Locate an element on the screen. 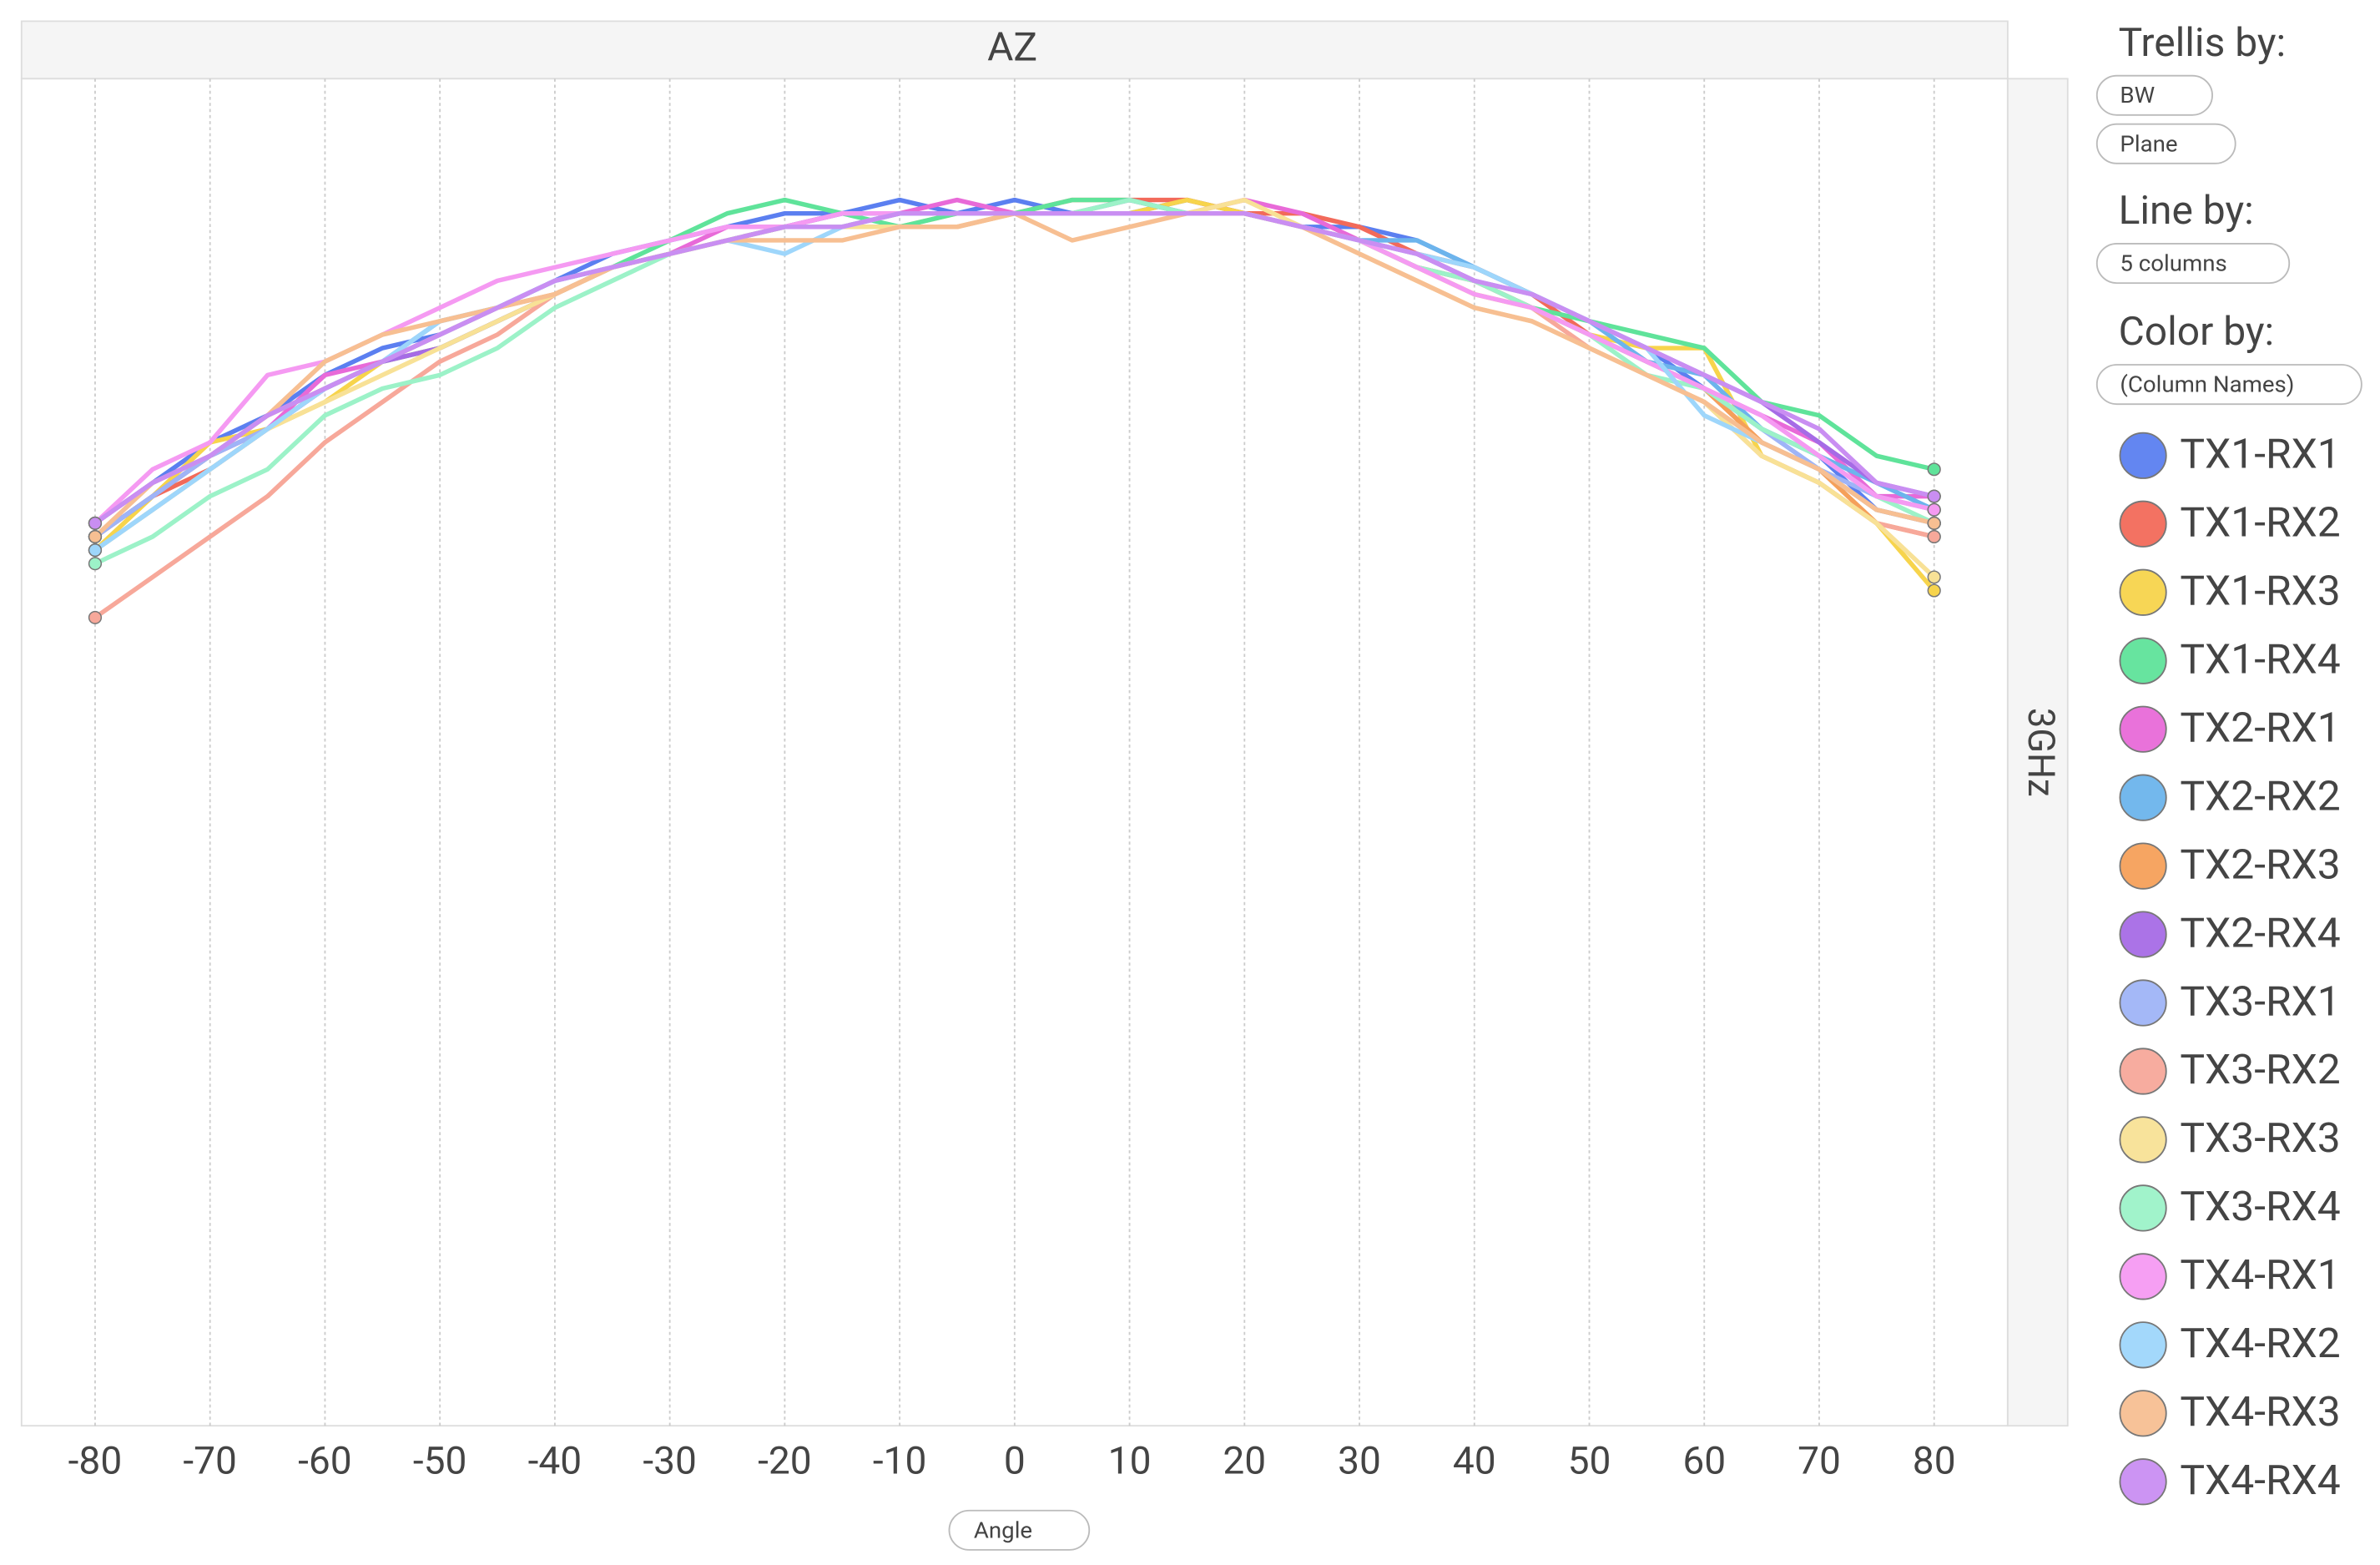  legend-label: TX1-RX3 is located at coordinates (2260, 592).